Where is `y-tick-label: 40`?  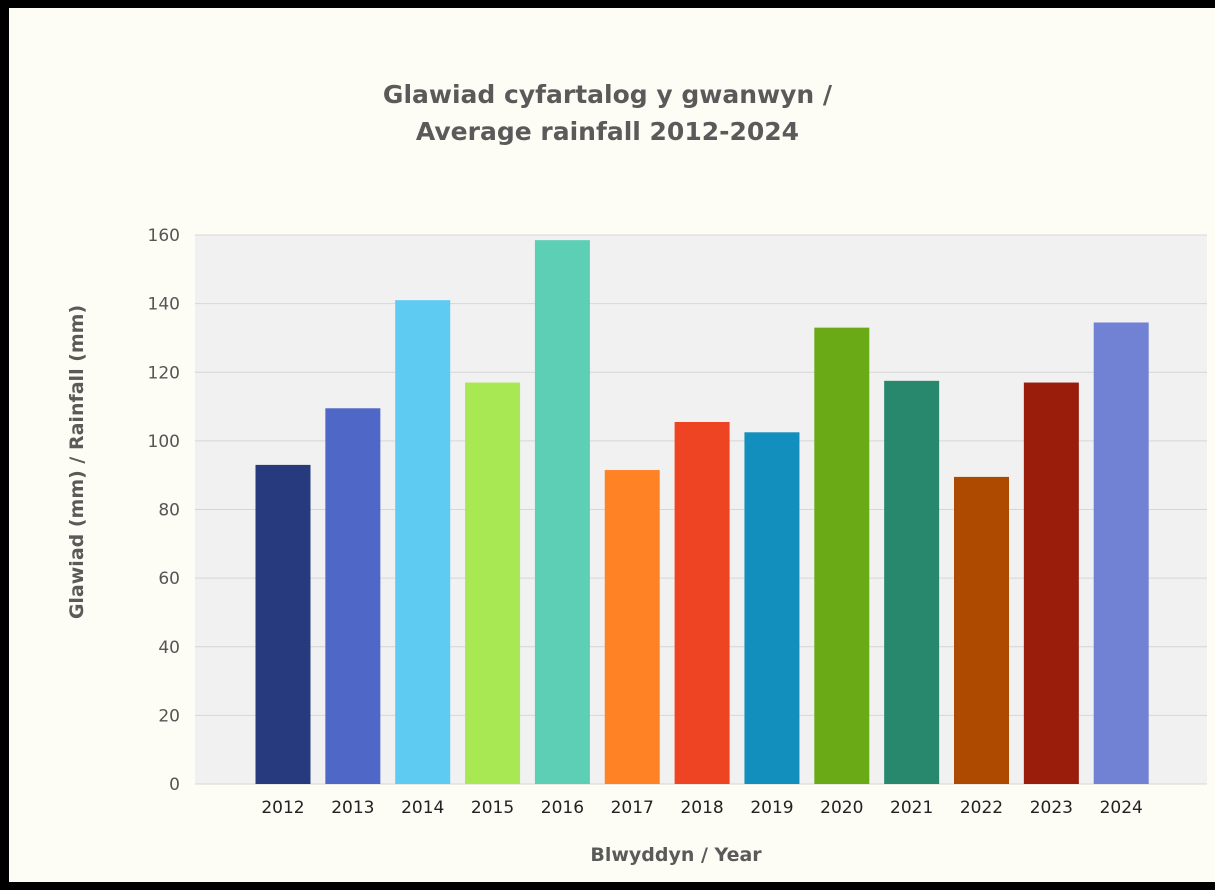 y-tick-label: 40 is located at coordinates (169, 648).